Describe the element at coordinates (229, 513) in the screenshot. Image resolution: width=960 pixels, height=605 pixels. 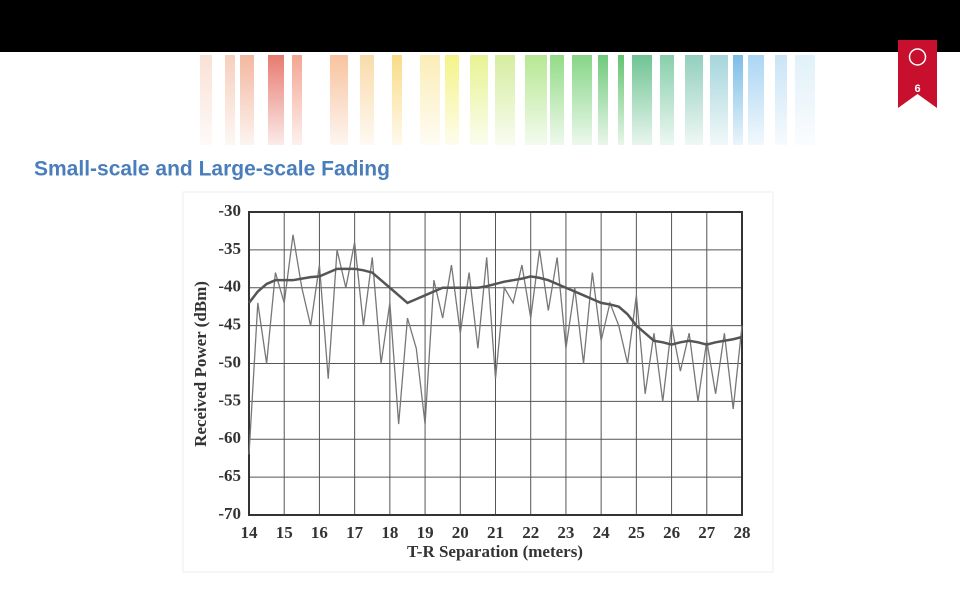
I see `y-tick-label: -70` at that location.